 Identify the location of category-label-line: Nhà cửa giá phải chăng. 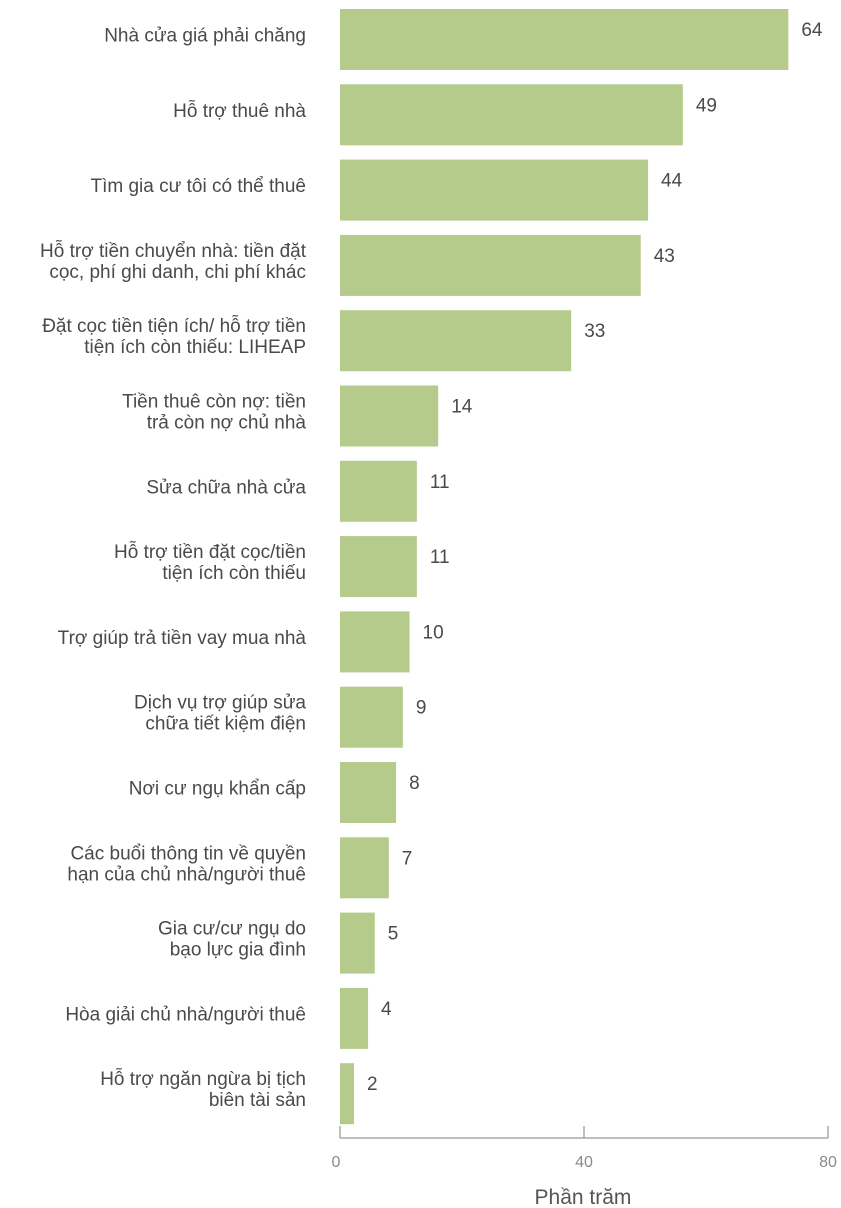
(205, 36).